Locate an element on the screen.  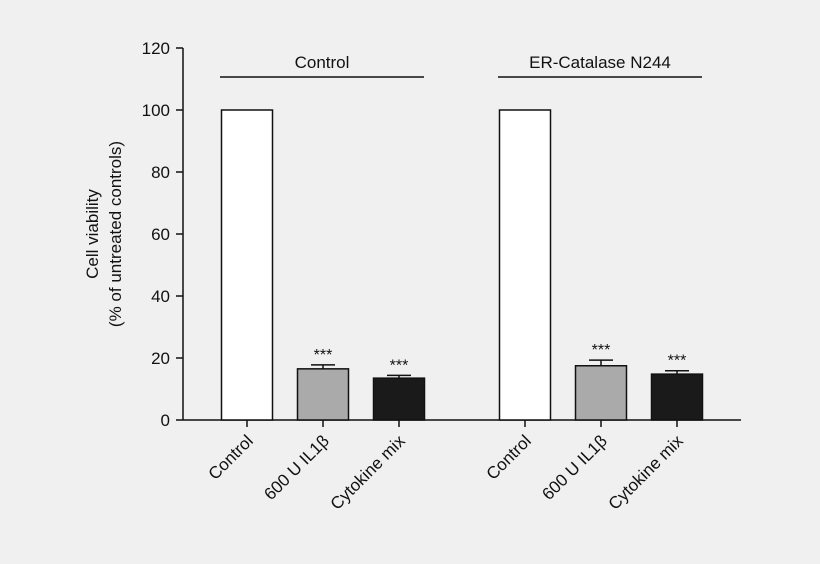
y-tick-label: 120 is located at coordinates (156, 48).